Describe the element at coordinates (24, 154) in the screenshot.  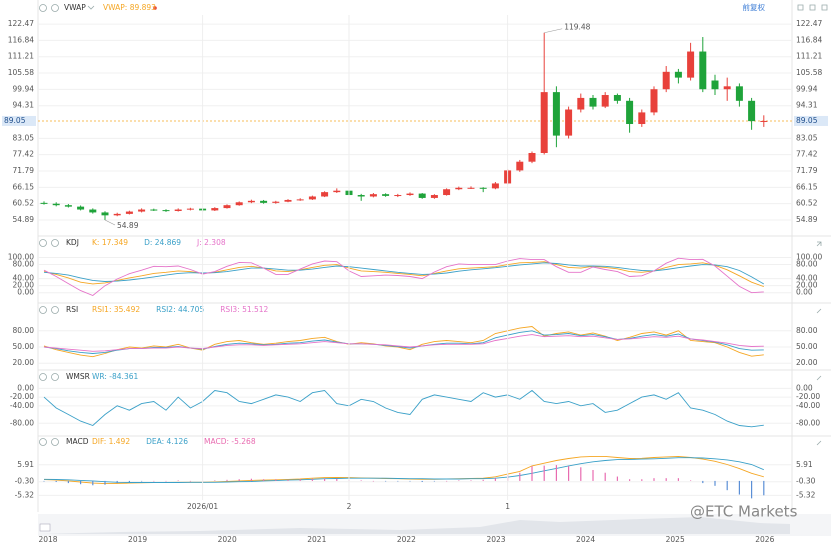
I see `y-tick-label: 77.42` at that location.